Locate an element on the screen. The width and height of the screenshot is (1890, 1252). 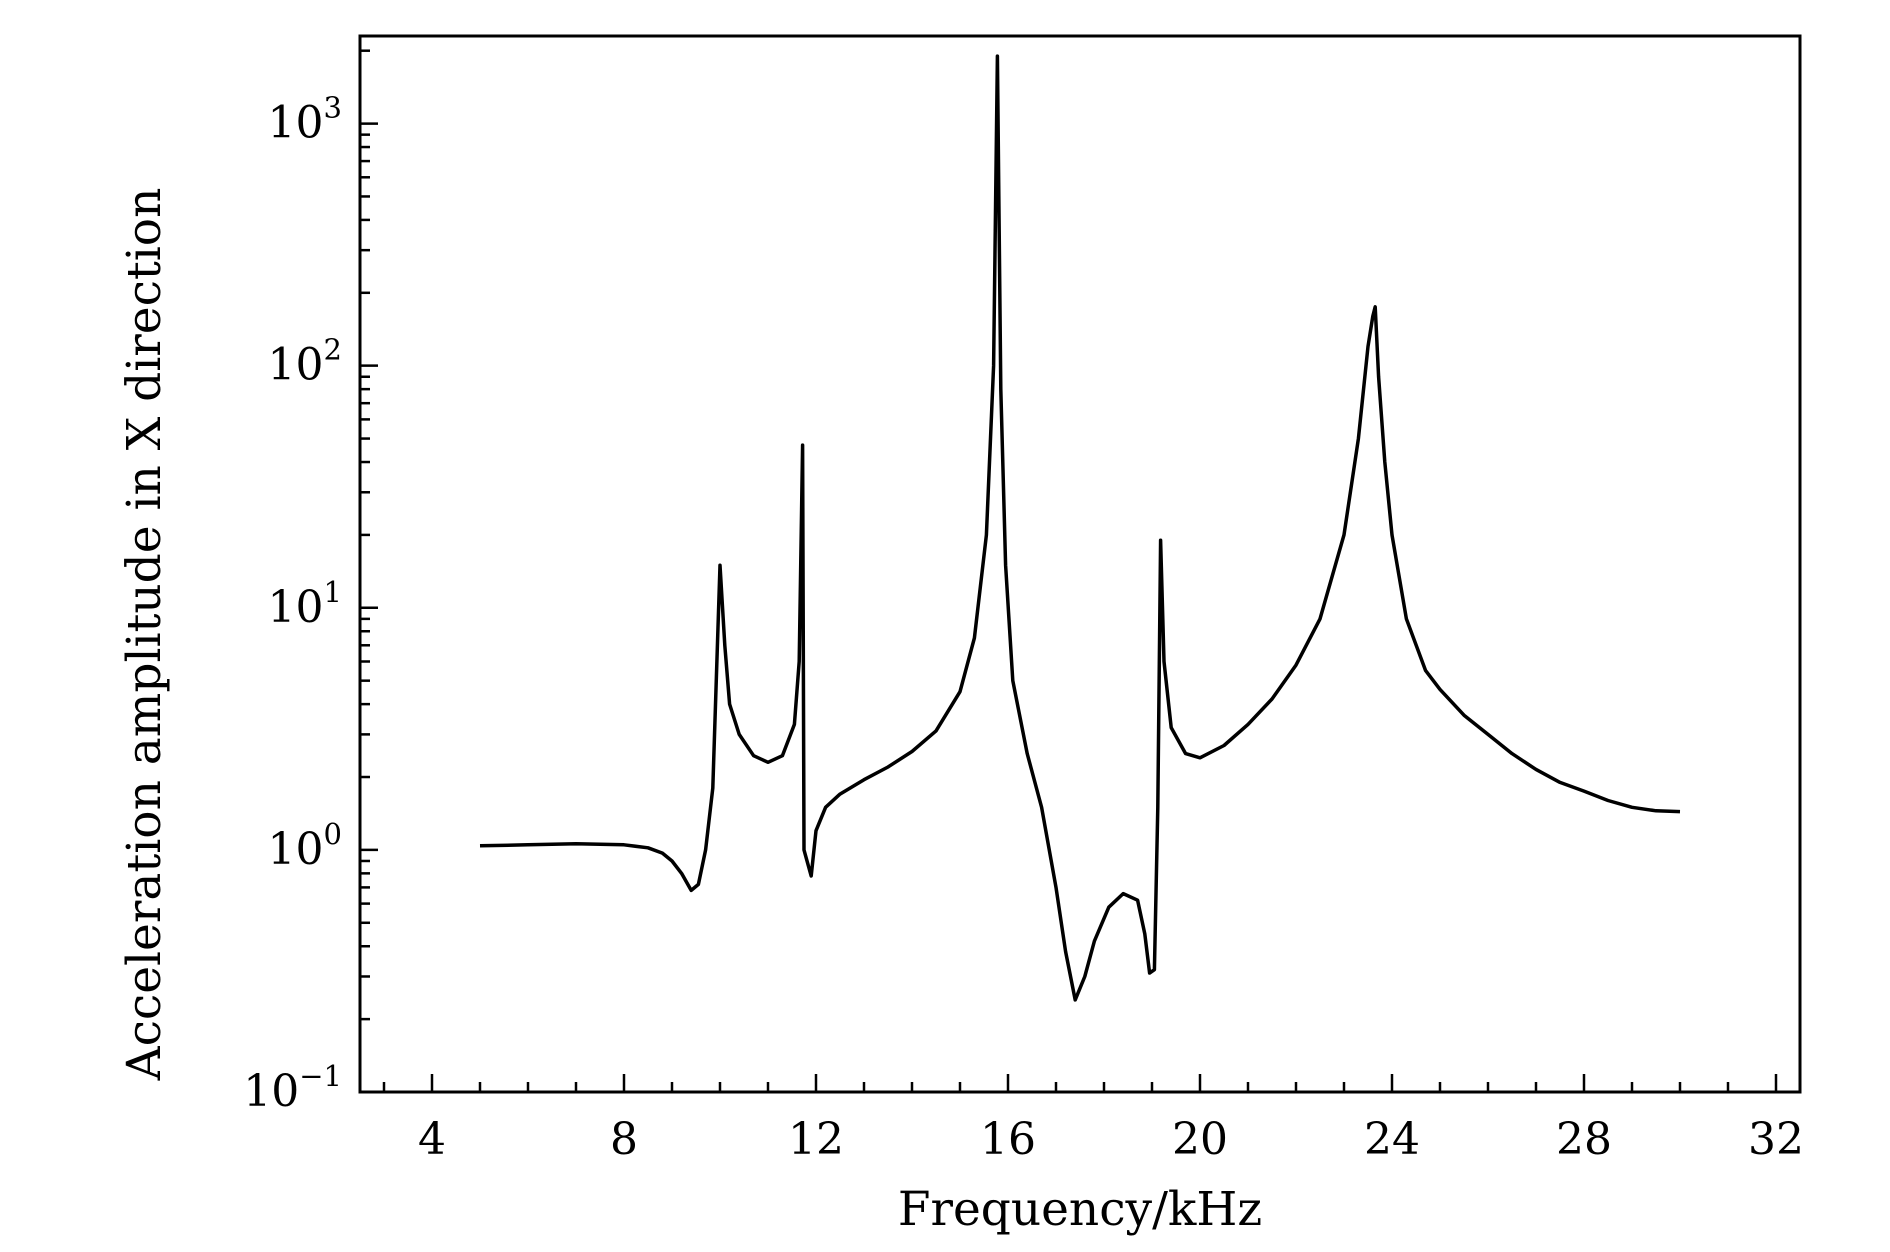
y-tick-label: 10⁻¹ is located at coordinates (292, 1088).